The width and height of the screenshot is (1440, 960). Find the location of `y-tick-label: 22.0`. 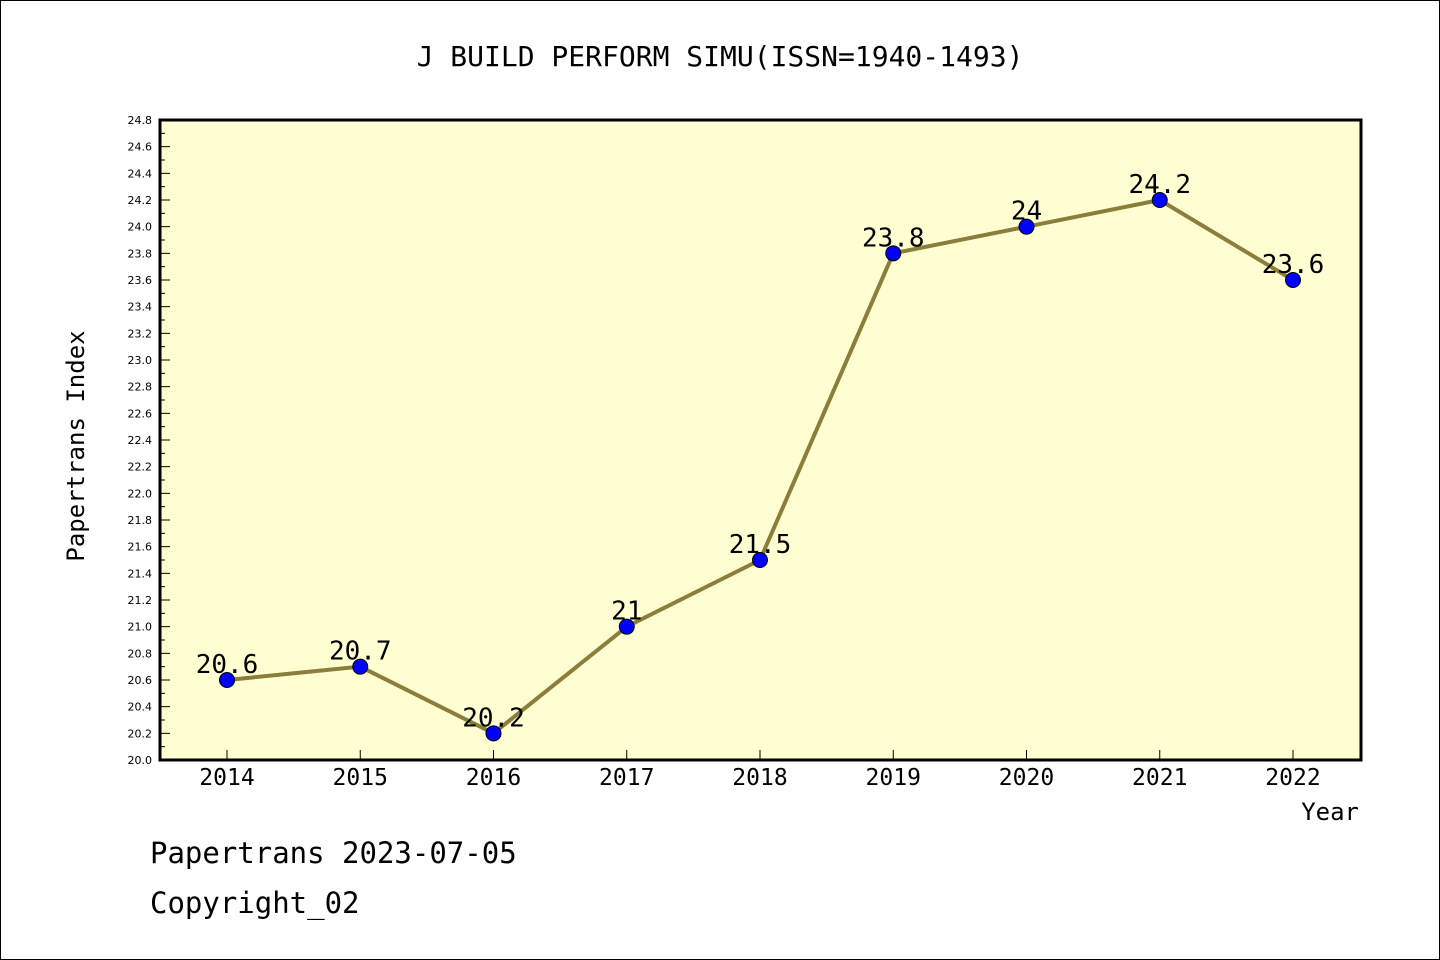

y-tick-label: 22.0 is located at coordinates (140, 493).